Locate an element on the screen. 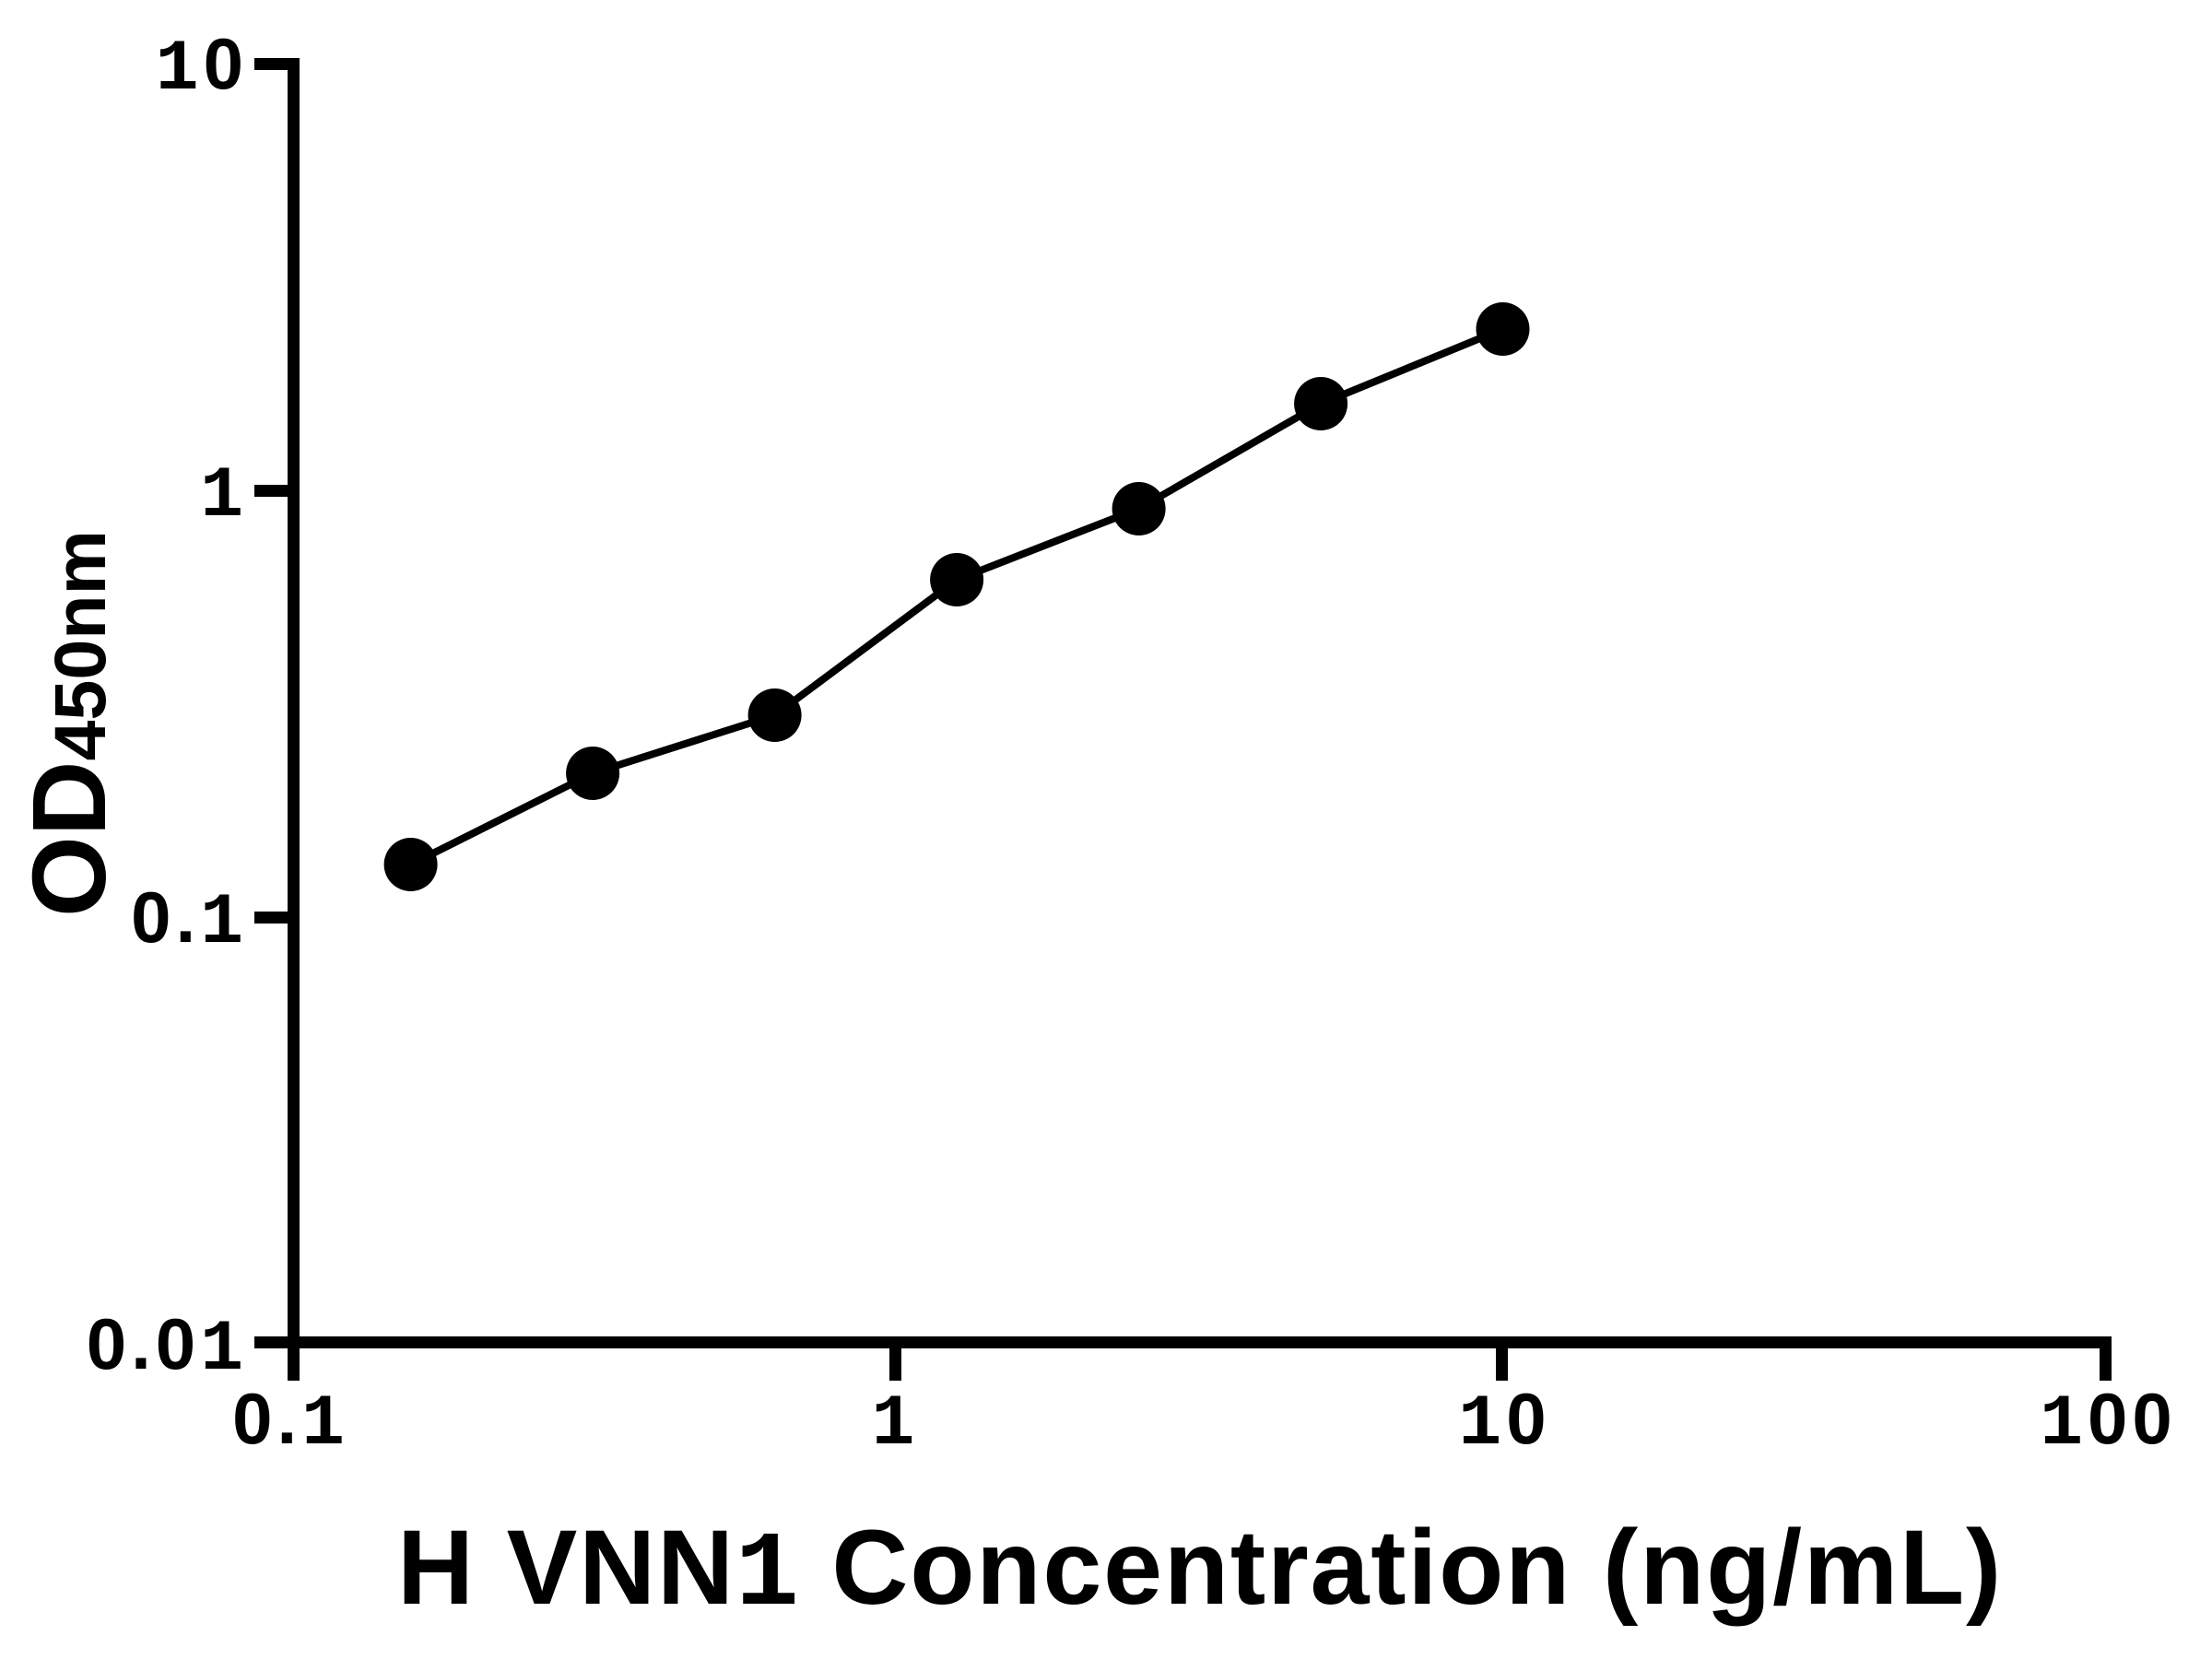  svg-text: 100 is located at coordinates (2108, 1421).